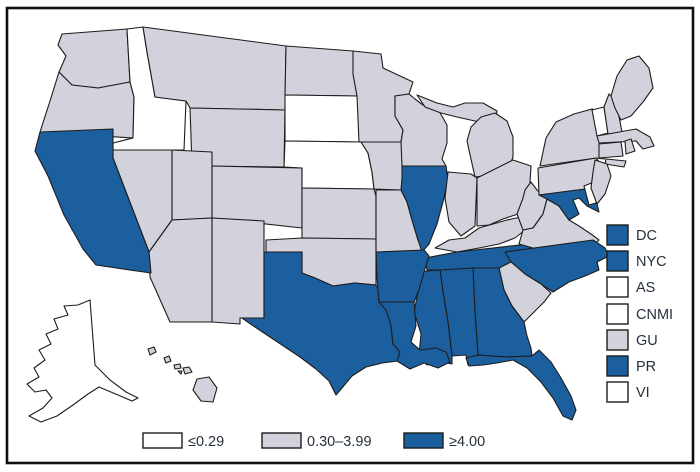 The width and height of the screenshot is (700, 472). What do you see at coordinates (632, 88) in the screenshot?
I see `state-me` at bounding box center [632, 88].